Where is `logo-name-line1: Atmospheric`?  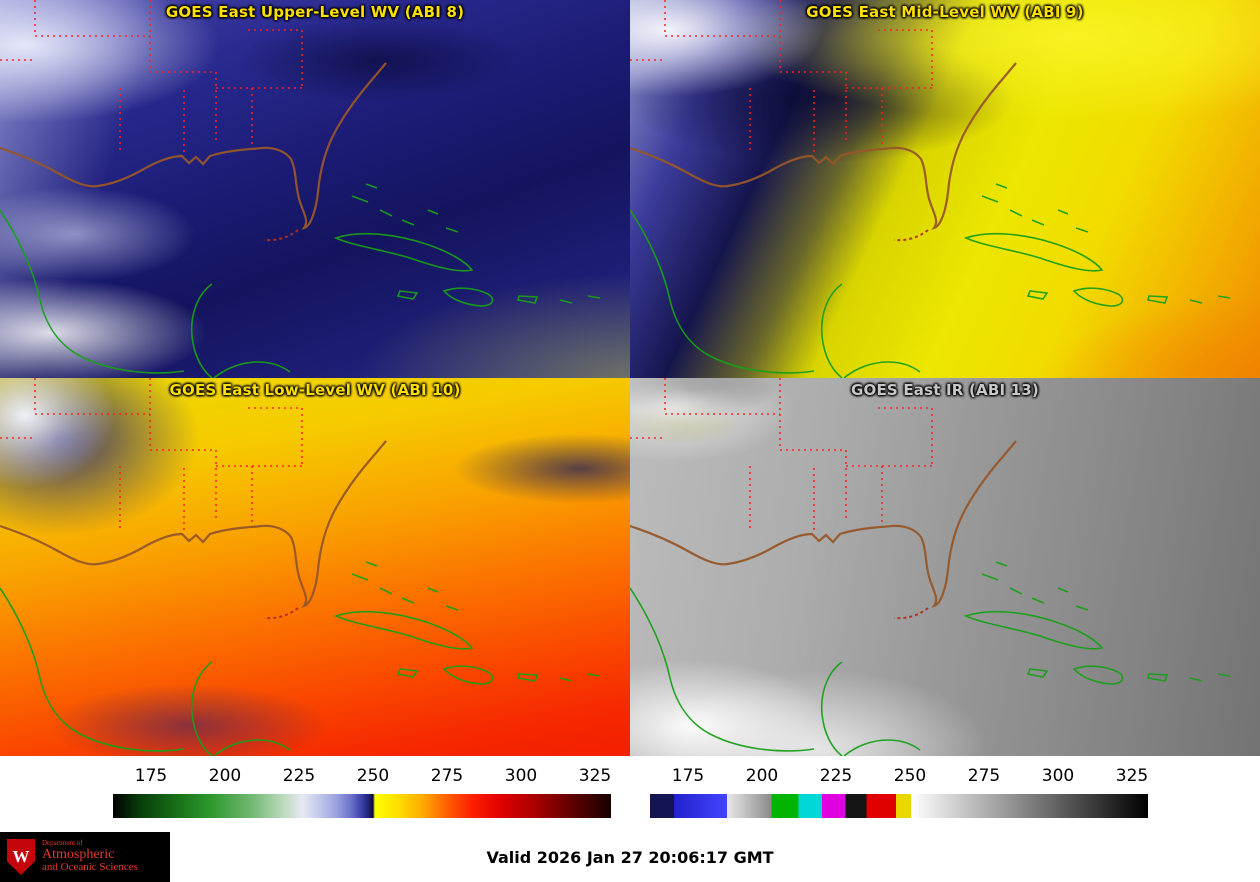
logo-name-line1: Atmospheric is located at coordinates (78, 854).